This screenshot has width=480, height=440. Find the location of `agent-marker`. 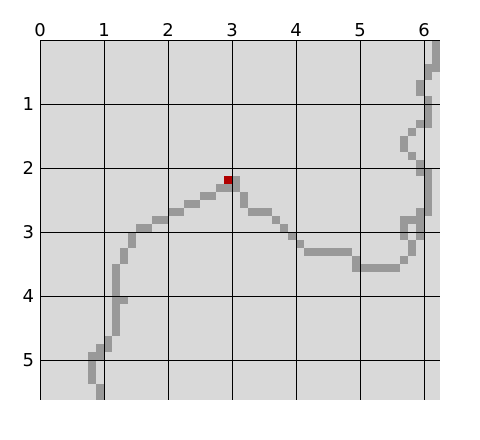

agent-marker is located at coordinates (228, 180).